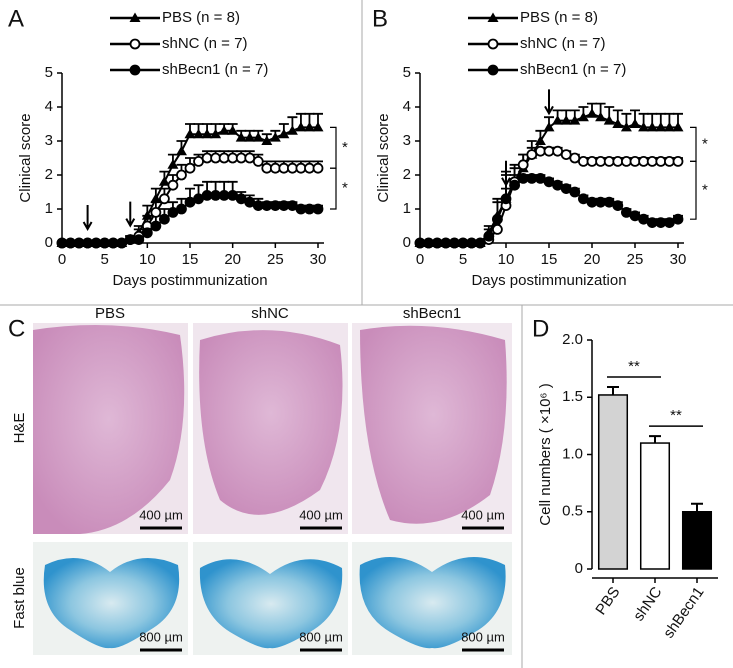 The height and width of the screenshot is (668, 733). I want to click on column-label: shBecn1, so click(432, 313).